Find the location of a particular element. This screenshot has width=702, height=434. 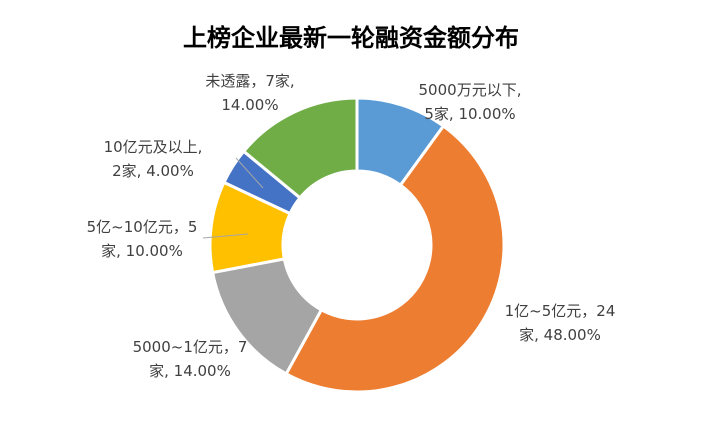

data-label: 5亿~10亿元，5 家, 10.00% is located at coordinates (142, 239).